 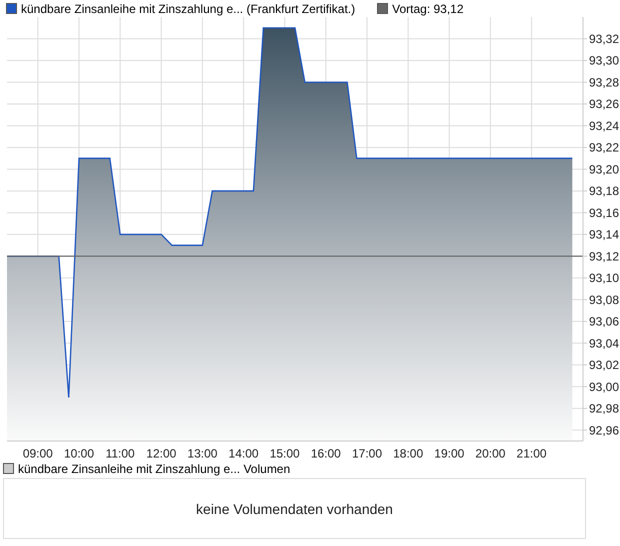 What do you see at coordinates (490, 453) in the screenshot?
I see `x-tick-label: 20:00` at bounding box center [490, 453].